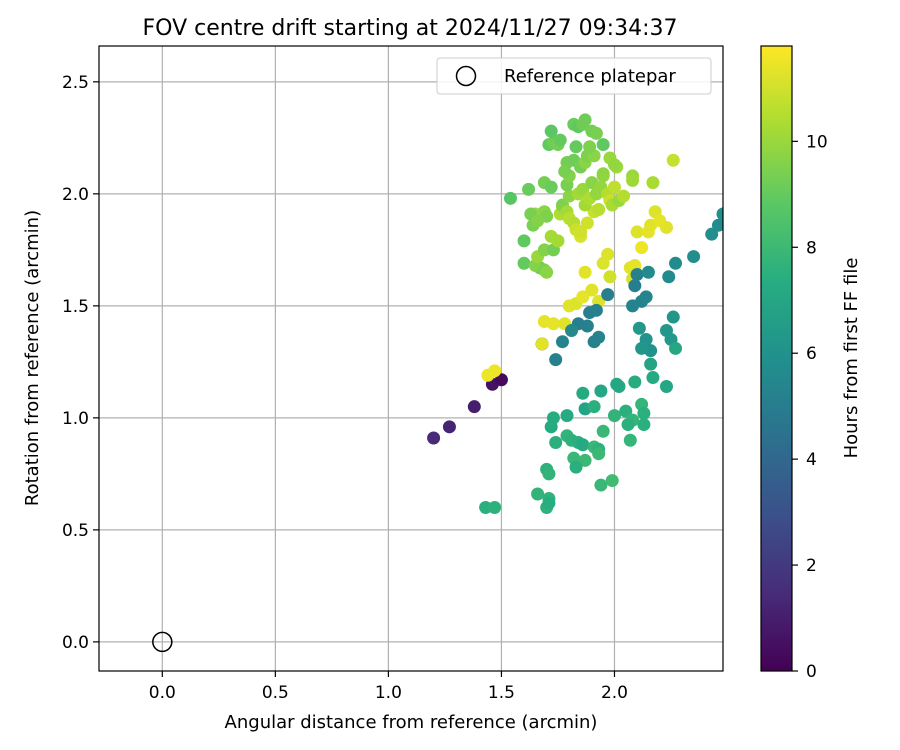  Describe the element at coordinates (811, 248) in the screenshot. I see `colorbar-tick-label: 8` at that location.